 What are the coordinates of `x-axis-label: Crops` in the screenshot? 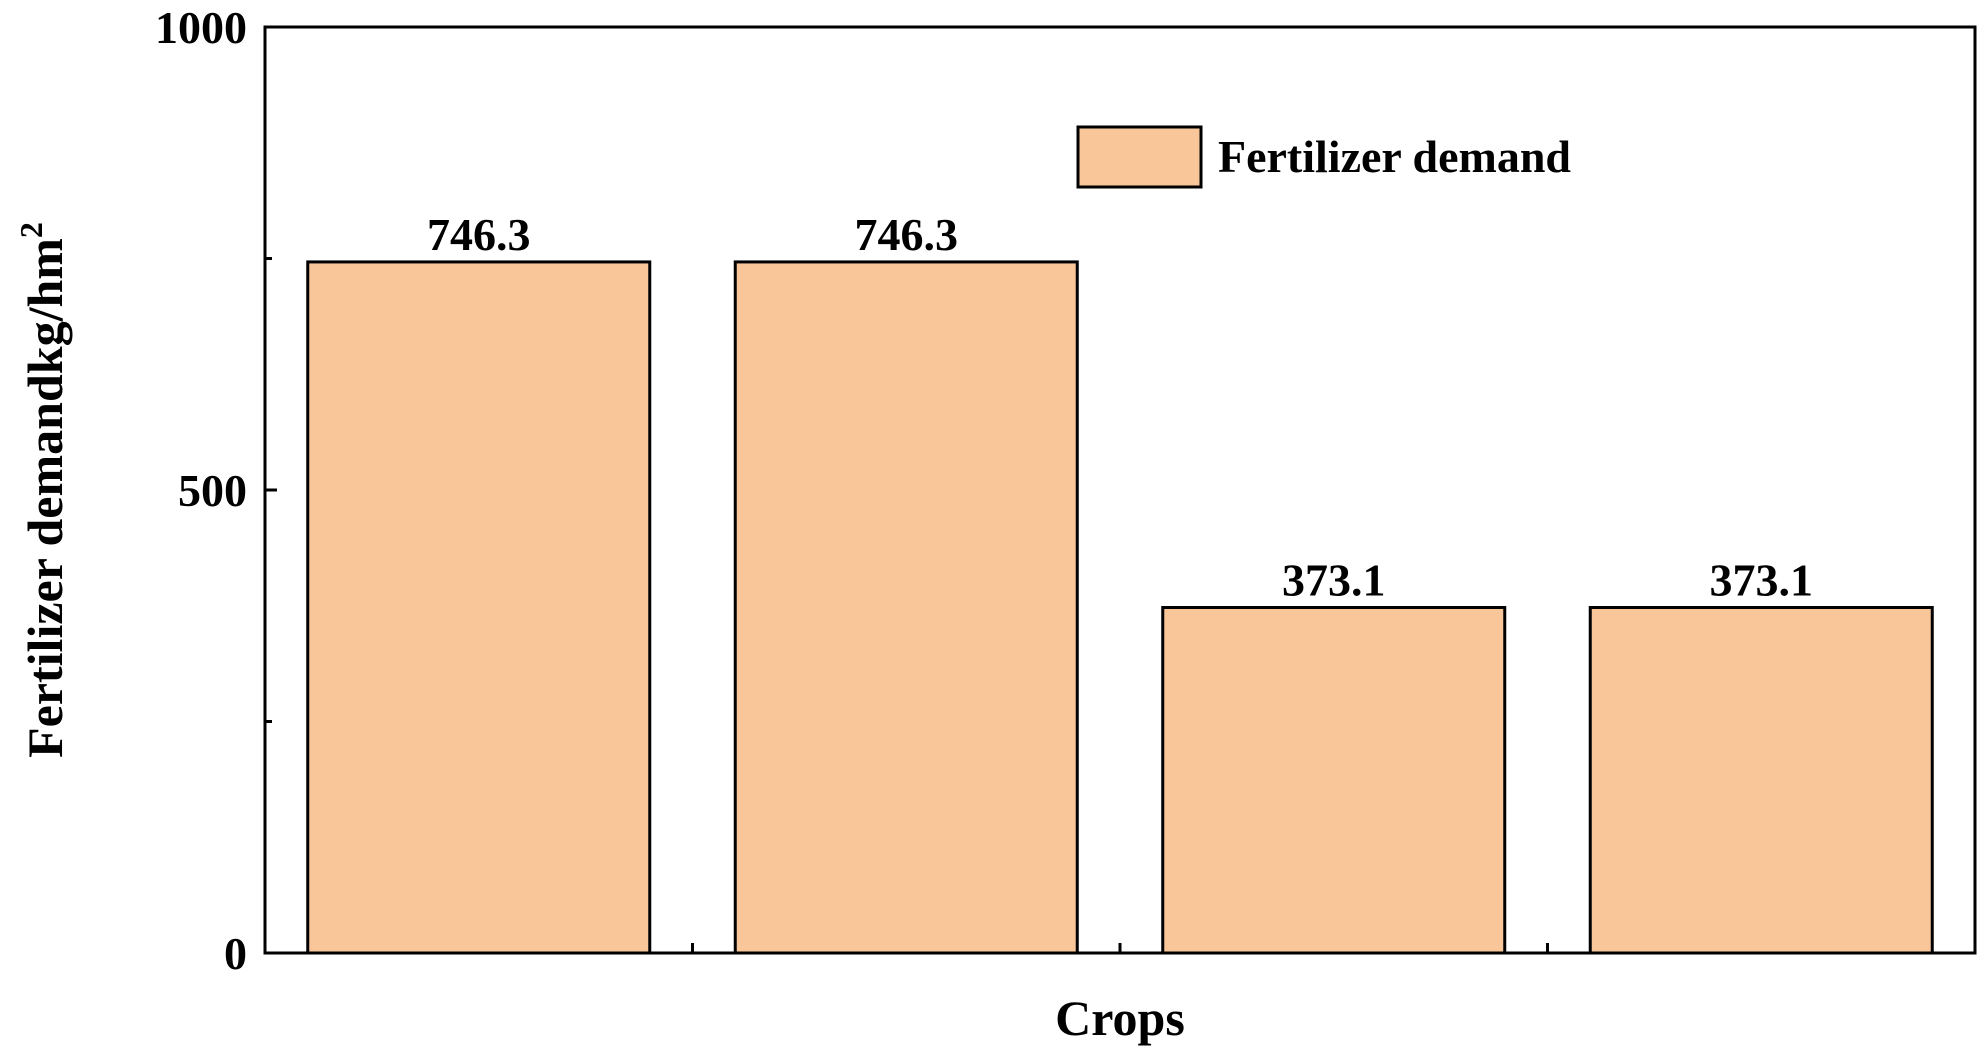 It's located at (1120, 1018).